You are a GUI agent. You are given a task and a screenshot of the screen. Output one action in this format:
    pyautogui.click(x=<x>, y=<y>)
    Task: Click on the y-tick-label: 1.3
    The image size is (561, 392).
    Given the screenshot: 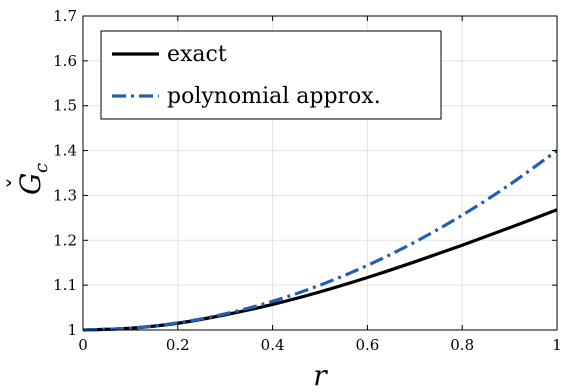 What is the action you would take?
    pyautogui.click(x=65, y=195)
    